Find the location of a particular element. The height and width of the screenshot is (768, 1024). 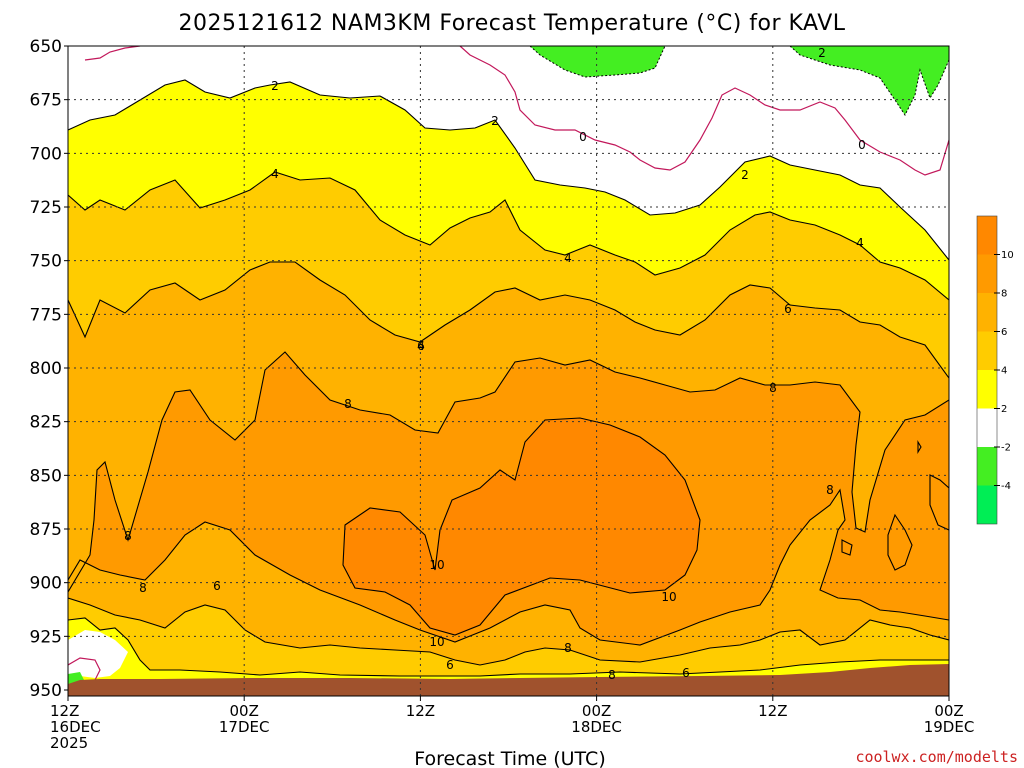

colorbar-tick-label: 8 is located at coordinates (1004, 294).